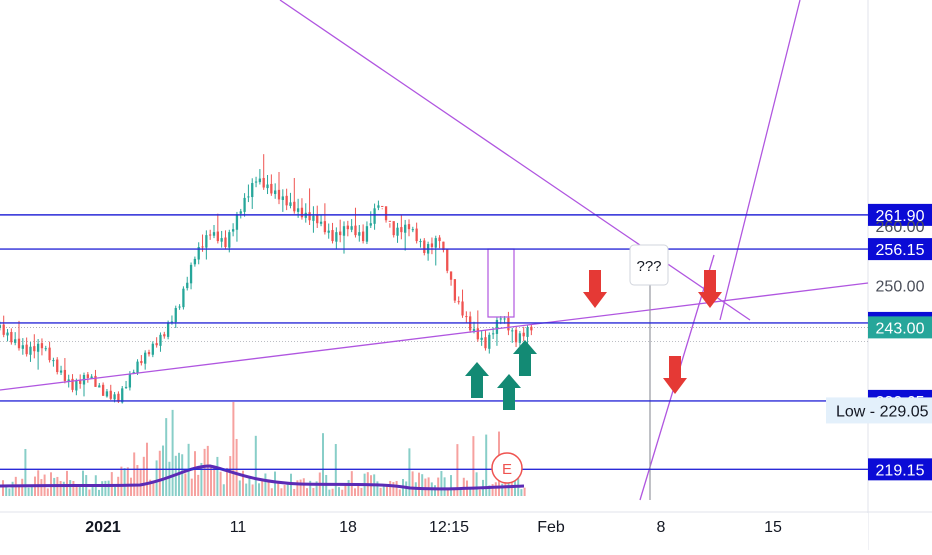 This screenshot has height=555, width=932. What do you see at coordinates (900, 327) in the screenshot?
I see `last-price-label-box` at bounding box center [900, 327].